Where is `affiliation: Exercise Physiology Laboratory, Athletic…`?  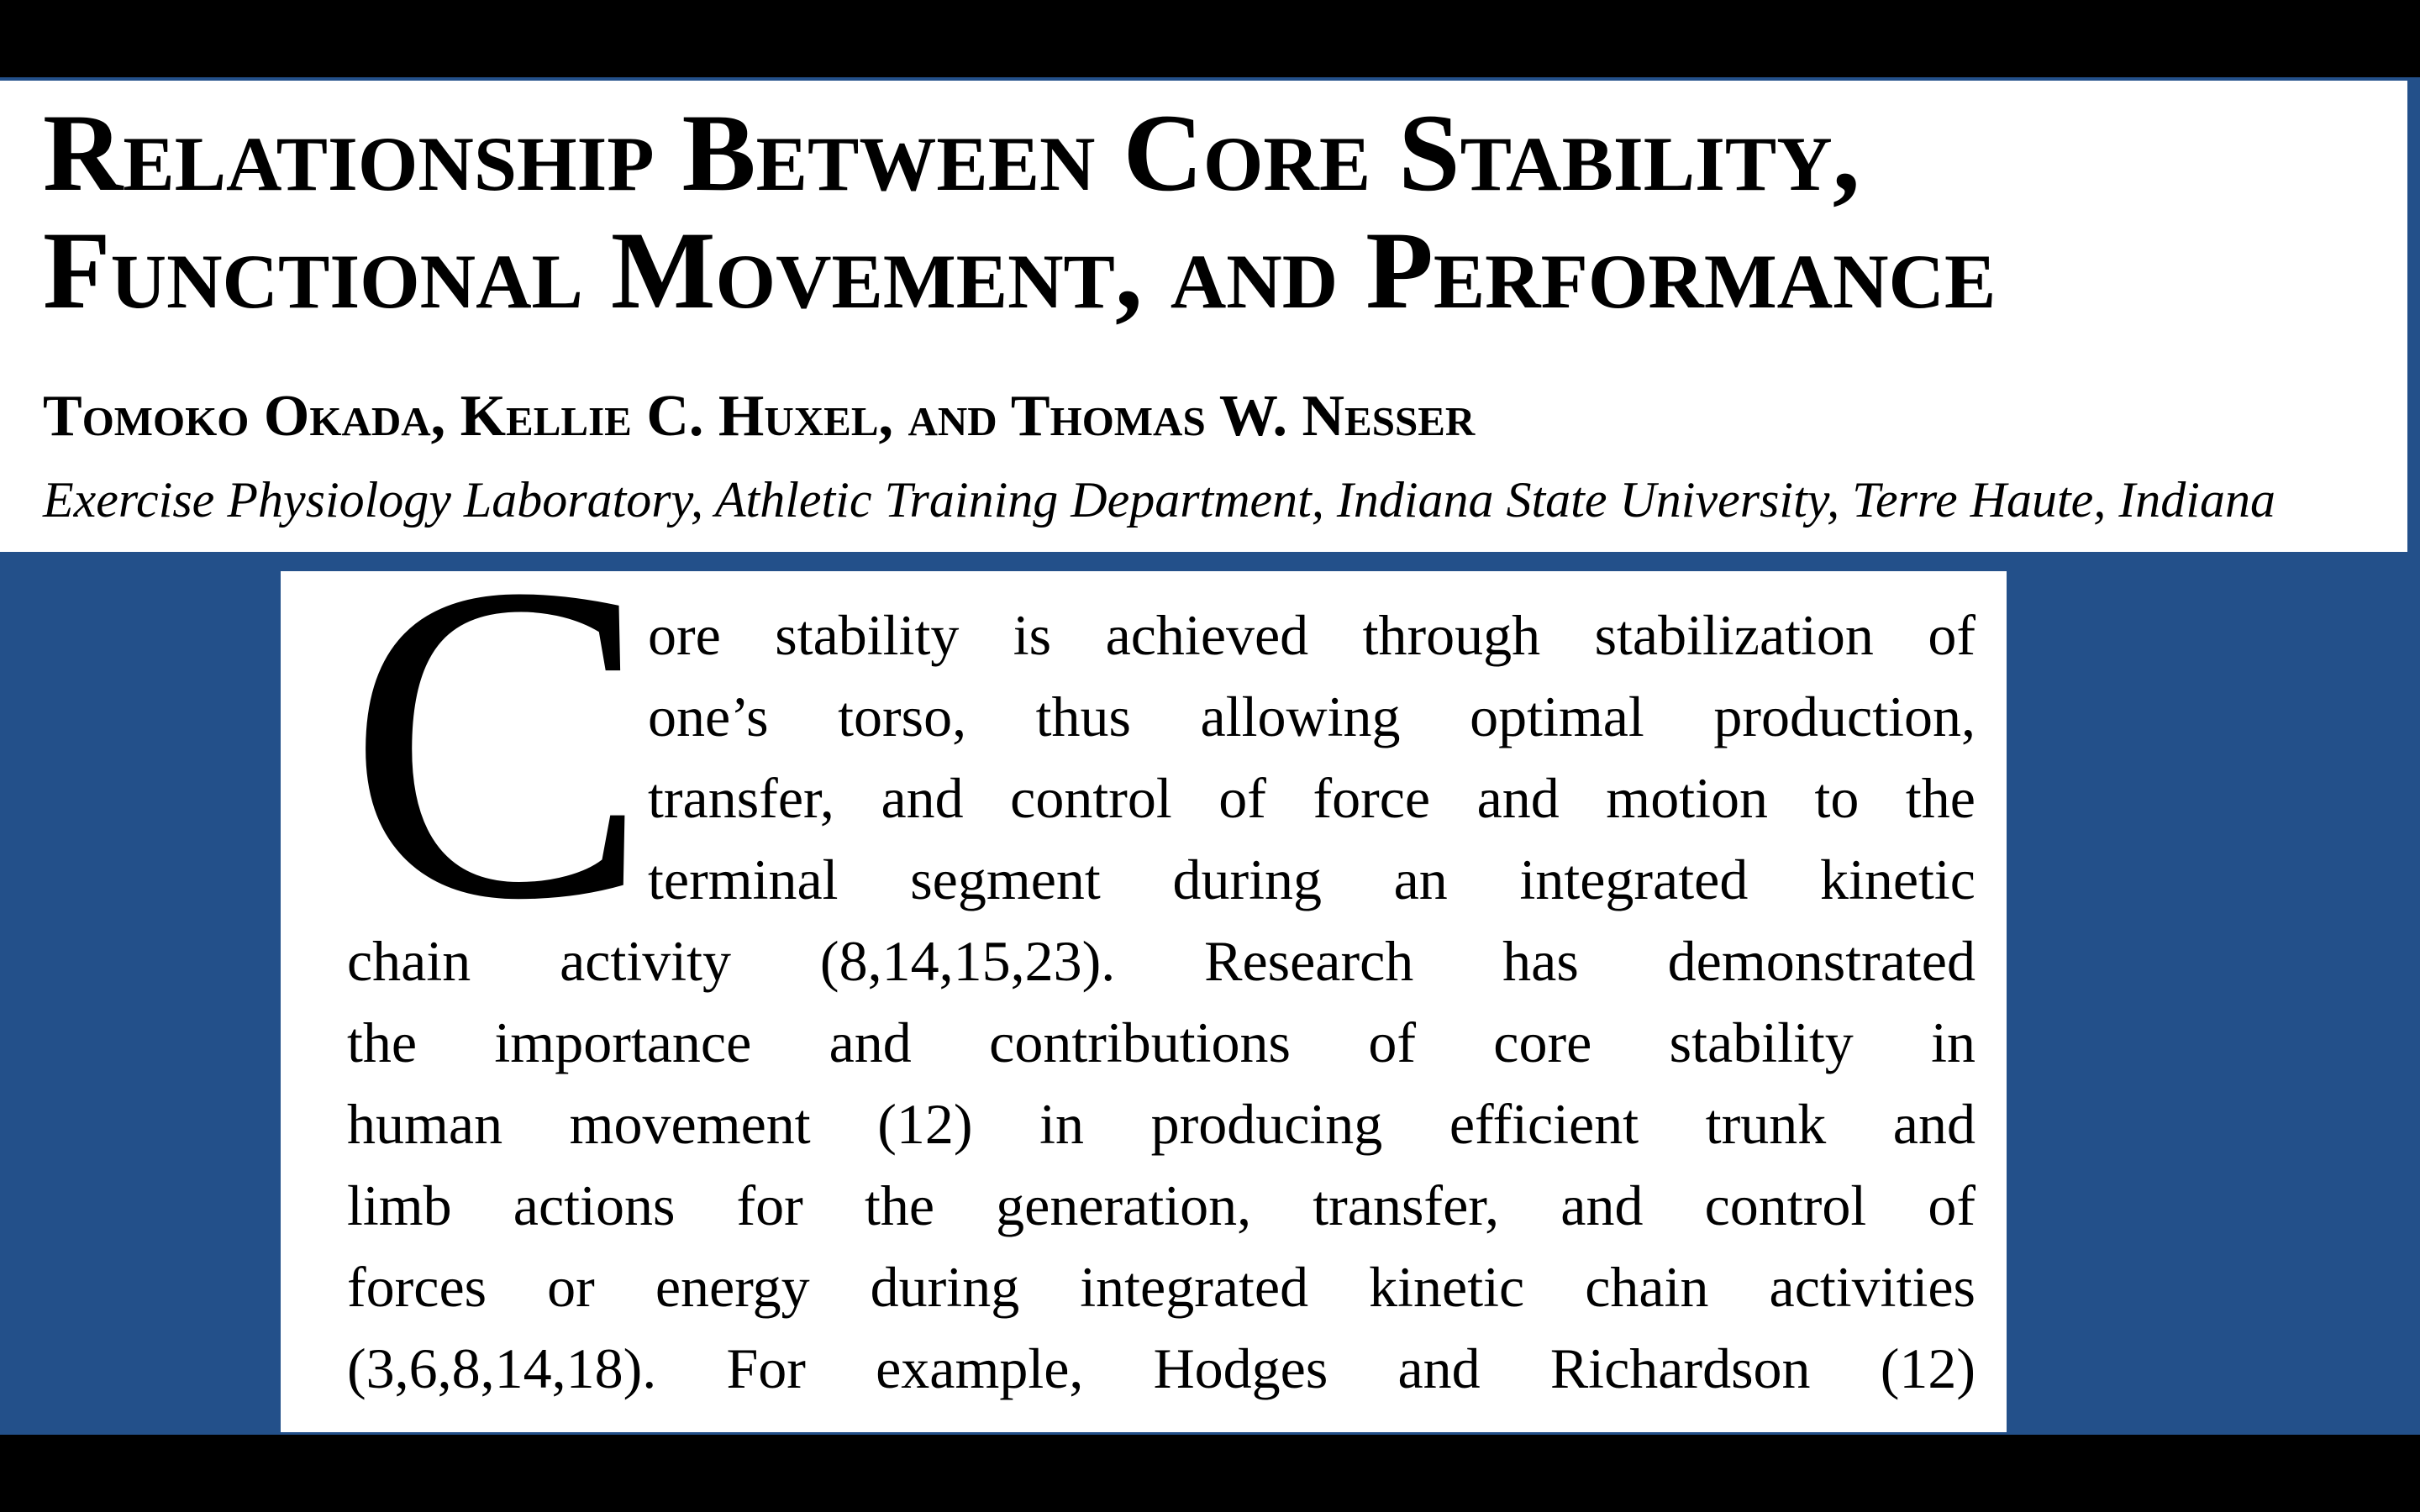
affiliation: Exercise Physiology Laboratory, Athletic… is located at coordinates (1159, 500).